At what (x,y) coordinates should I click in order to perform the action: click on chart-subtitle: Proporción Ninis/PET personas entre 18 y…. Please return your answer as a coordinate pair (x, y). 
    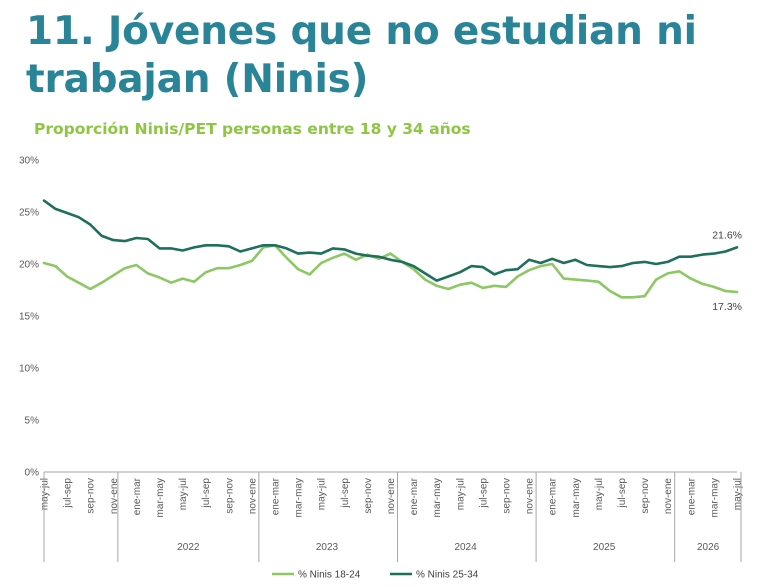
    Looking at the image, I should click on (252, 129).